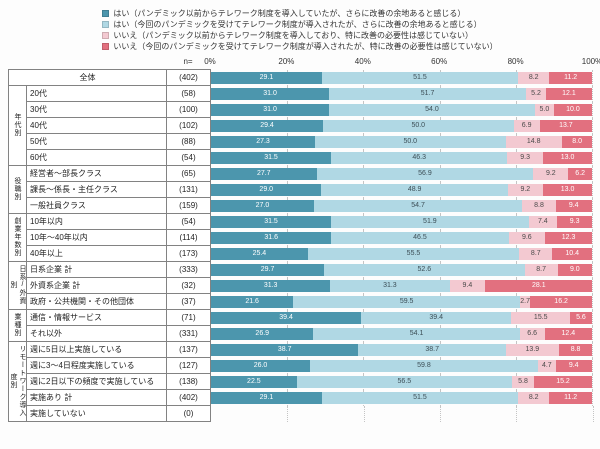 The height and width of the screenshot is (449, 600). I want to click on bar-value: 51.5, so click(420, 77).